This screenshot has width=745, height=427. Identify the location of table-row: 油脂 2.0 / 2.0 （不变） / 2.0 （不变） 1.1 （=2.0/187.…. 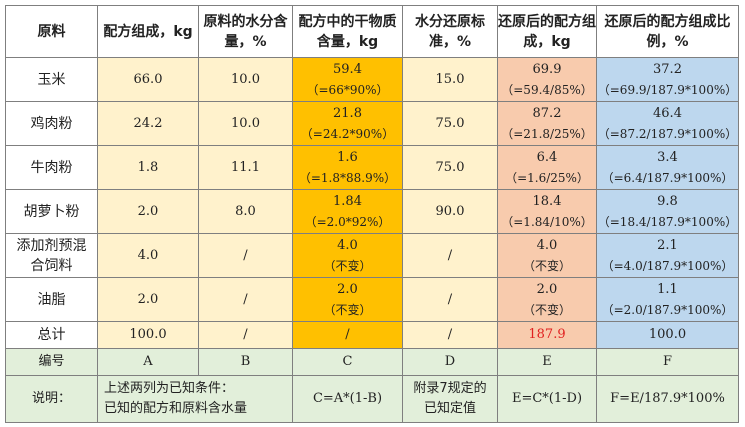
(372, 299).